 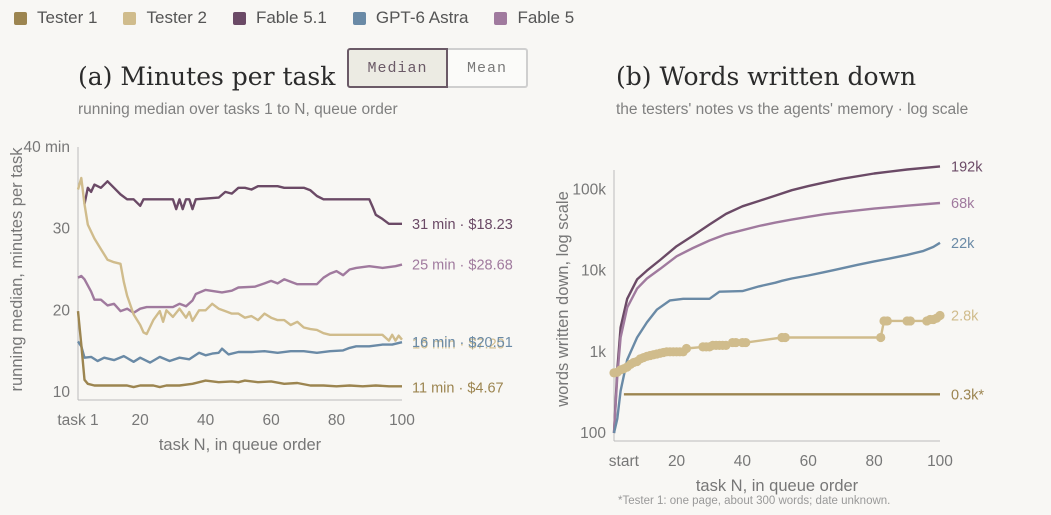 What do you see at coordinates (967, 395) in the screenshot?
I see `series-end-label: 0.3k*` at bounding box center [967, 395].